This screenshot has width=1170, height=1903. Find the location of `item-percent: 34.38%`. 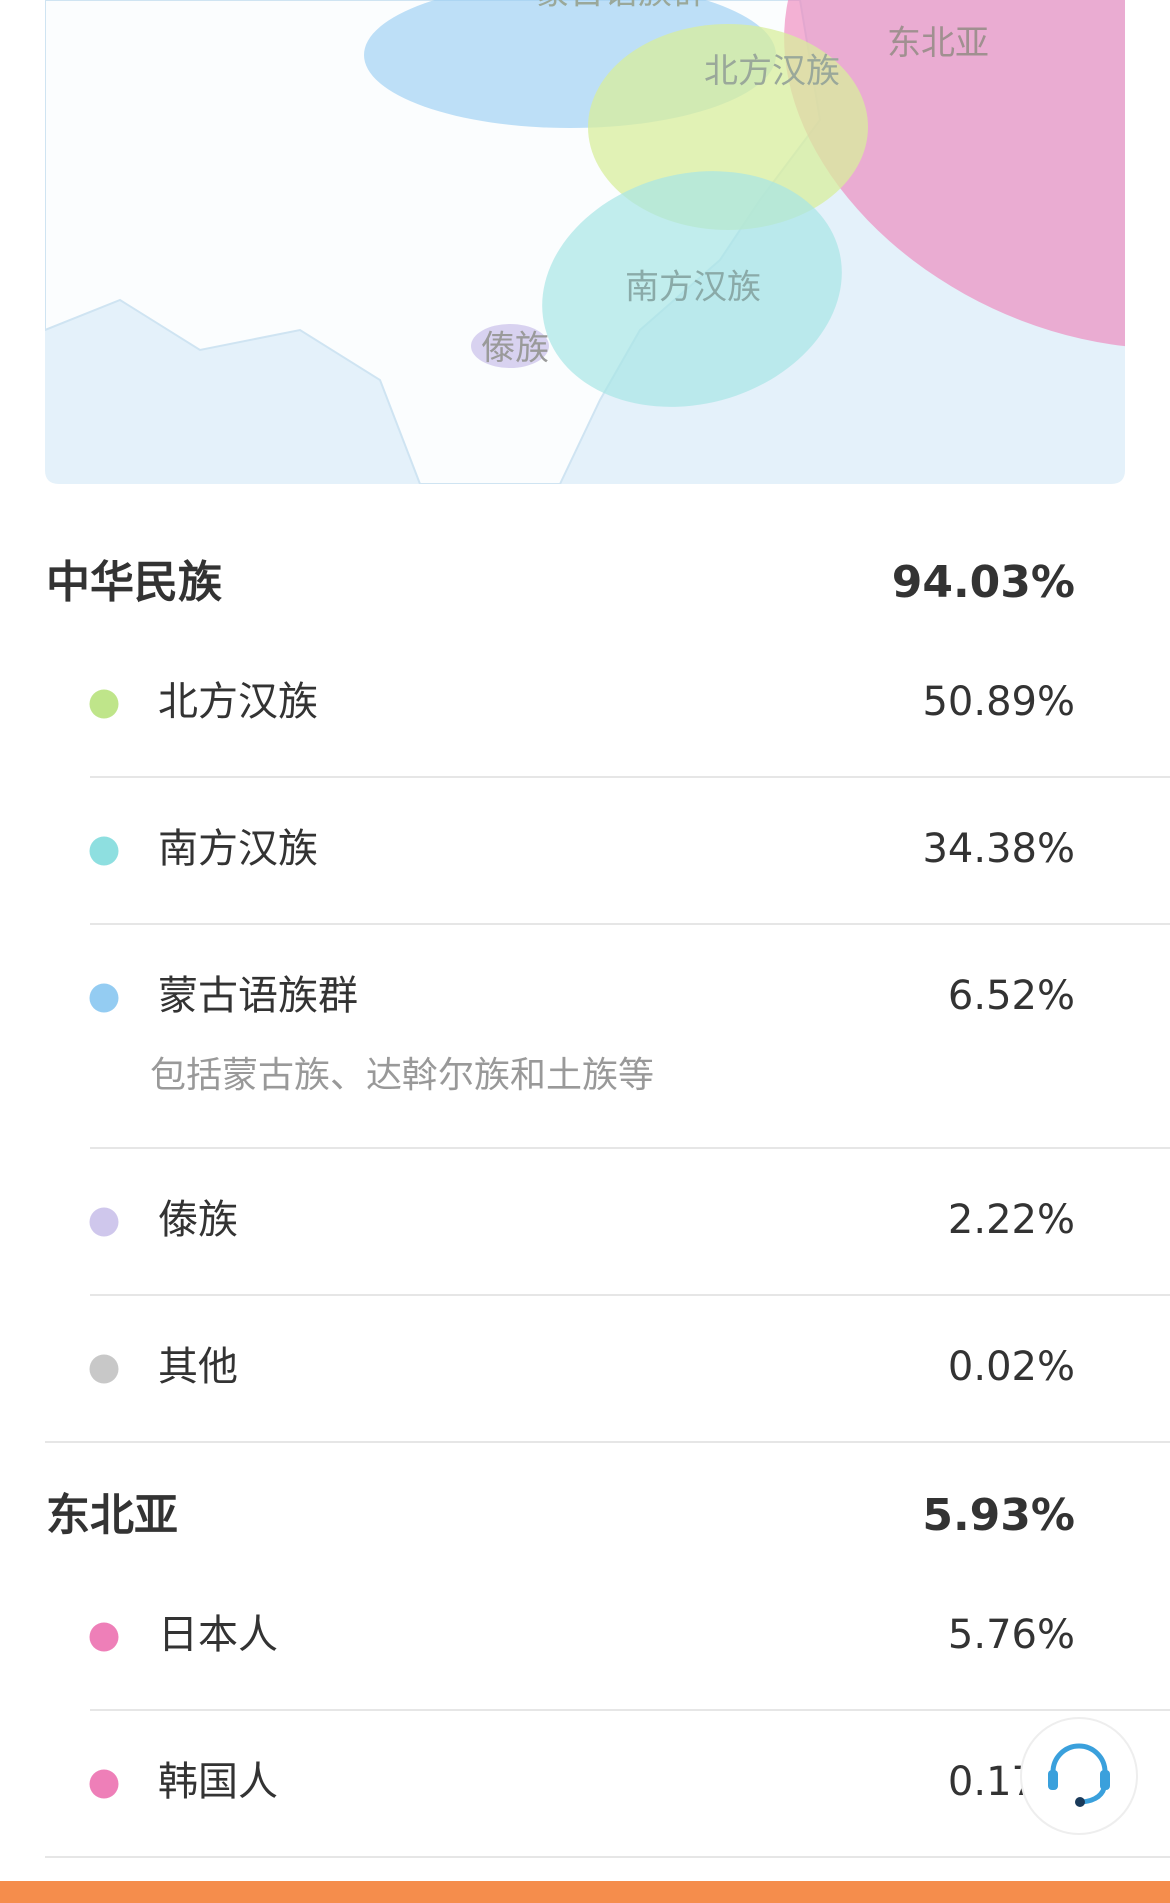

item-percent: 34.38% is located at coordinates (998, 849).